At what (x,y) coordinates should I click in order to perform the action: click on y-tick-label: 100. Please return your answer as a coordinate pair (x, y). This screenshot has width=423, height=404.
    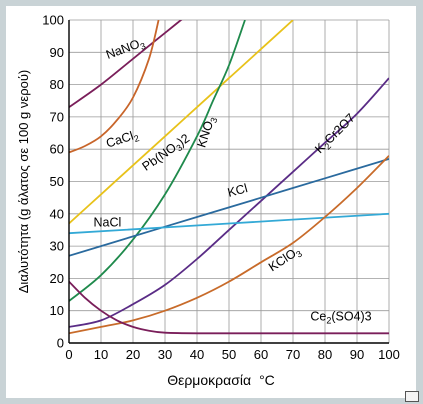
    Looking at the image, I should click on (53, 20).